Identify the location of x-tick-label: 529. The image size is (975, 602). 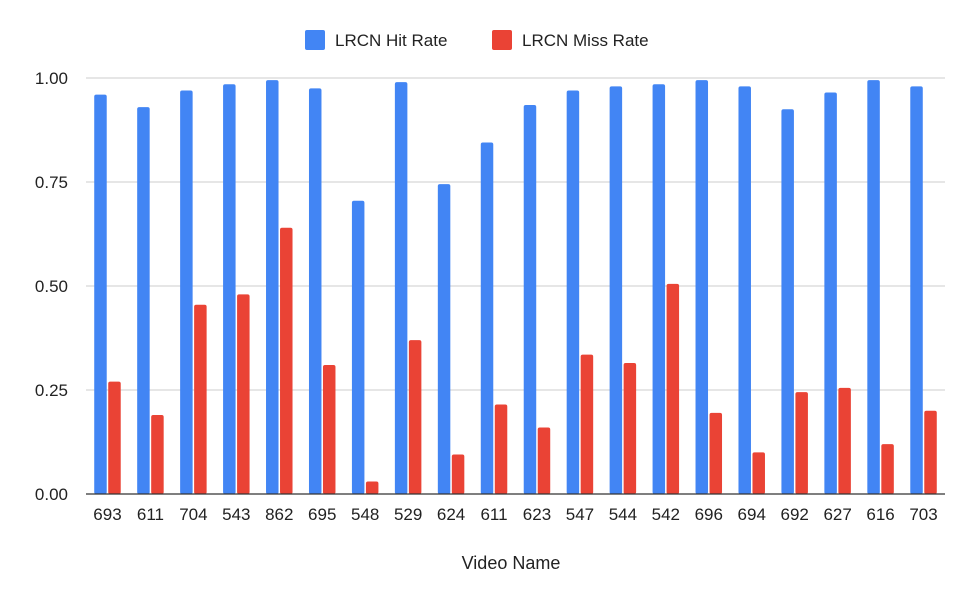
(408, 514).